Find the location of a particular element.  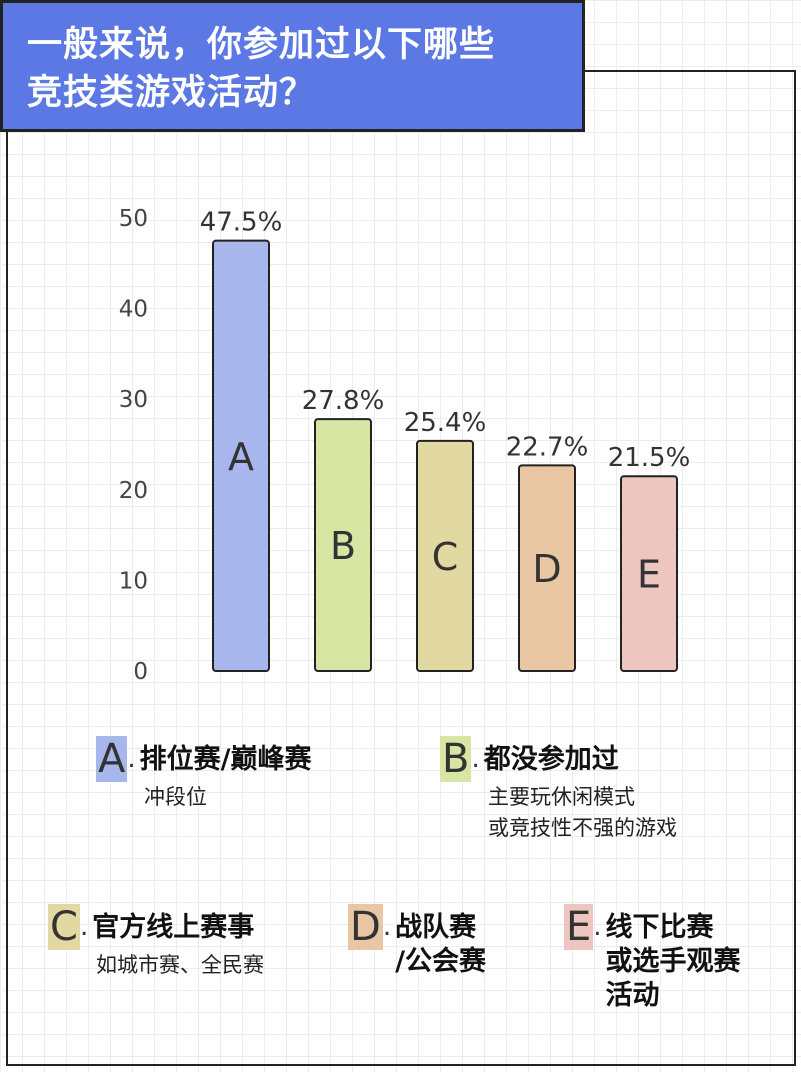

legend-item-d: D. 战队赛 /公会赛 is located at coordinates (417, 941).